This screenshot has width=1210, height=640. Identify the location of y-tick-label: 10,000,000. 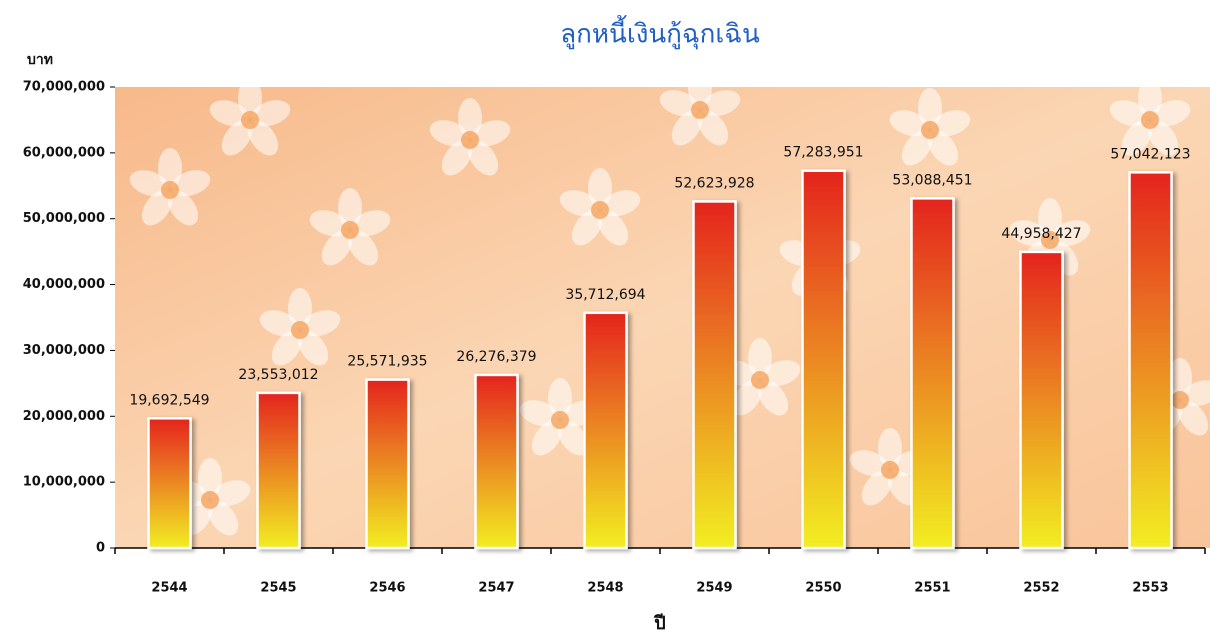
(64, 482).